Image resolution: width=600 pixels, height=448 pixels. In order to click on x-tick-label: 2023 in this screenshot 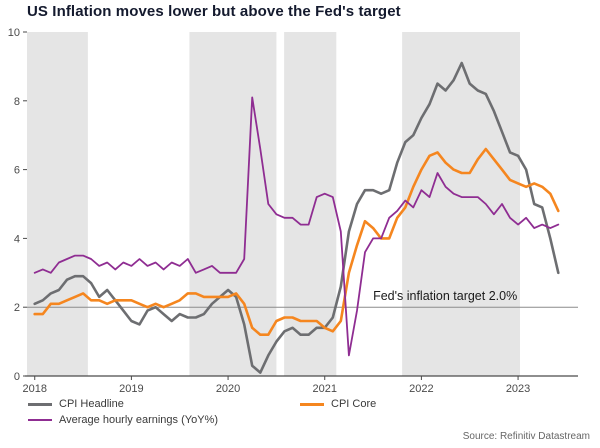, I will do `click(518, 389)`.